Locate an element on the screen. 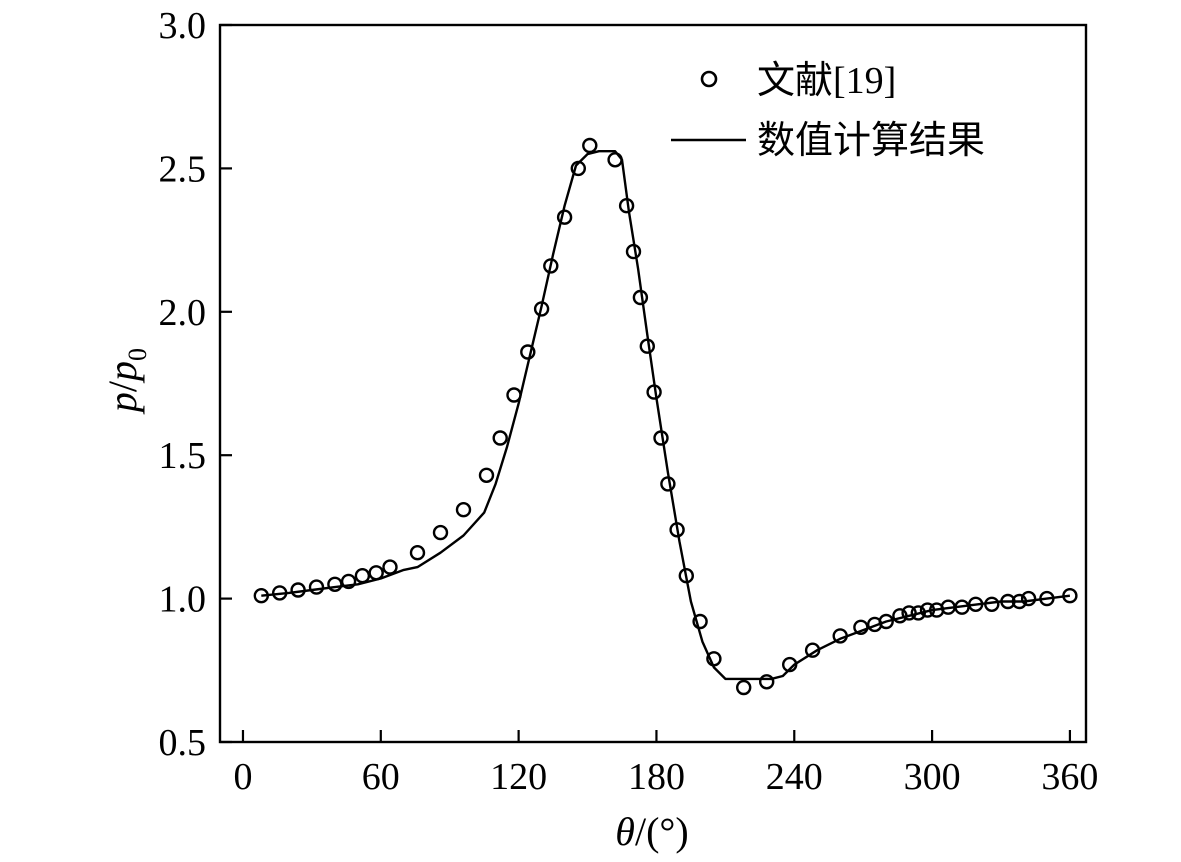 Image resolution: width=1181 pixels, height=862 pixels. legend-label-reference: 文献[19] is located at coordinates (826, 81).